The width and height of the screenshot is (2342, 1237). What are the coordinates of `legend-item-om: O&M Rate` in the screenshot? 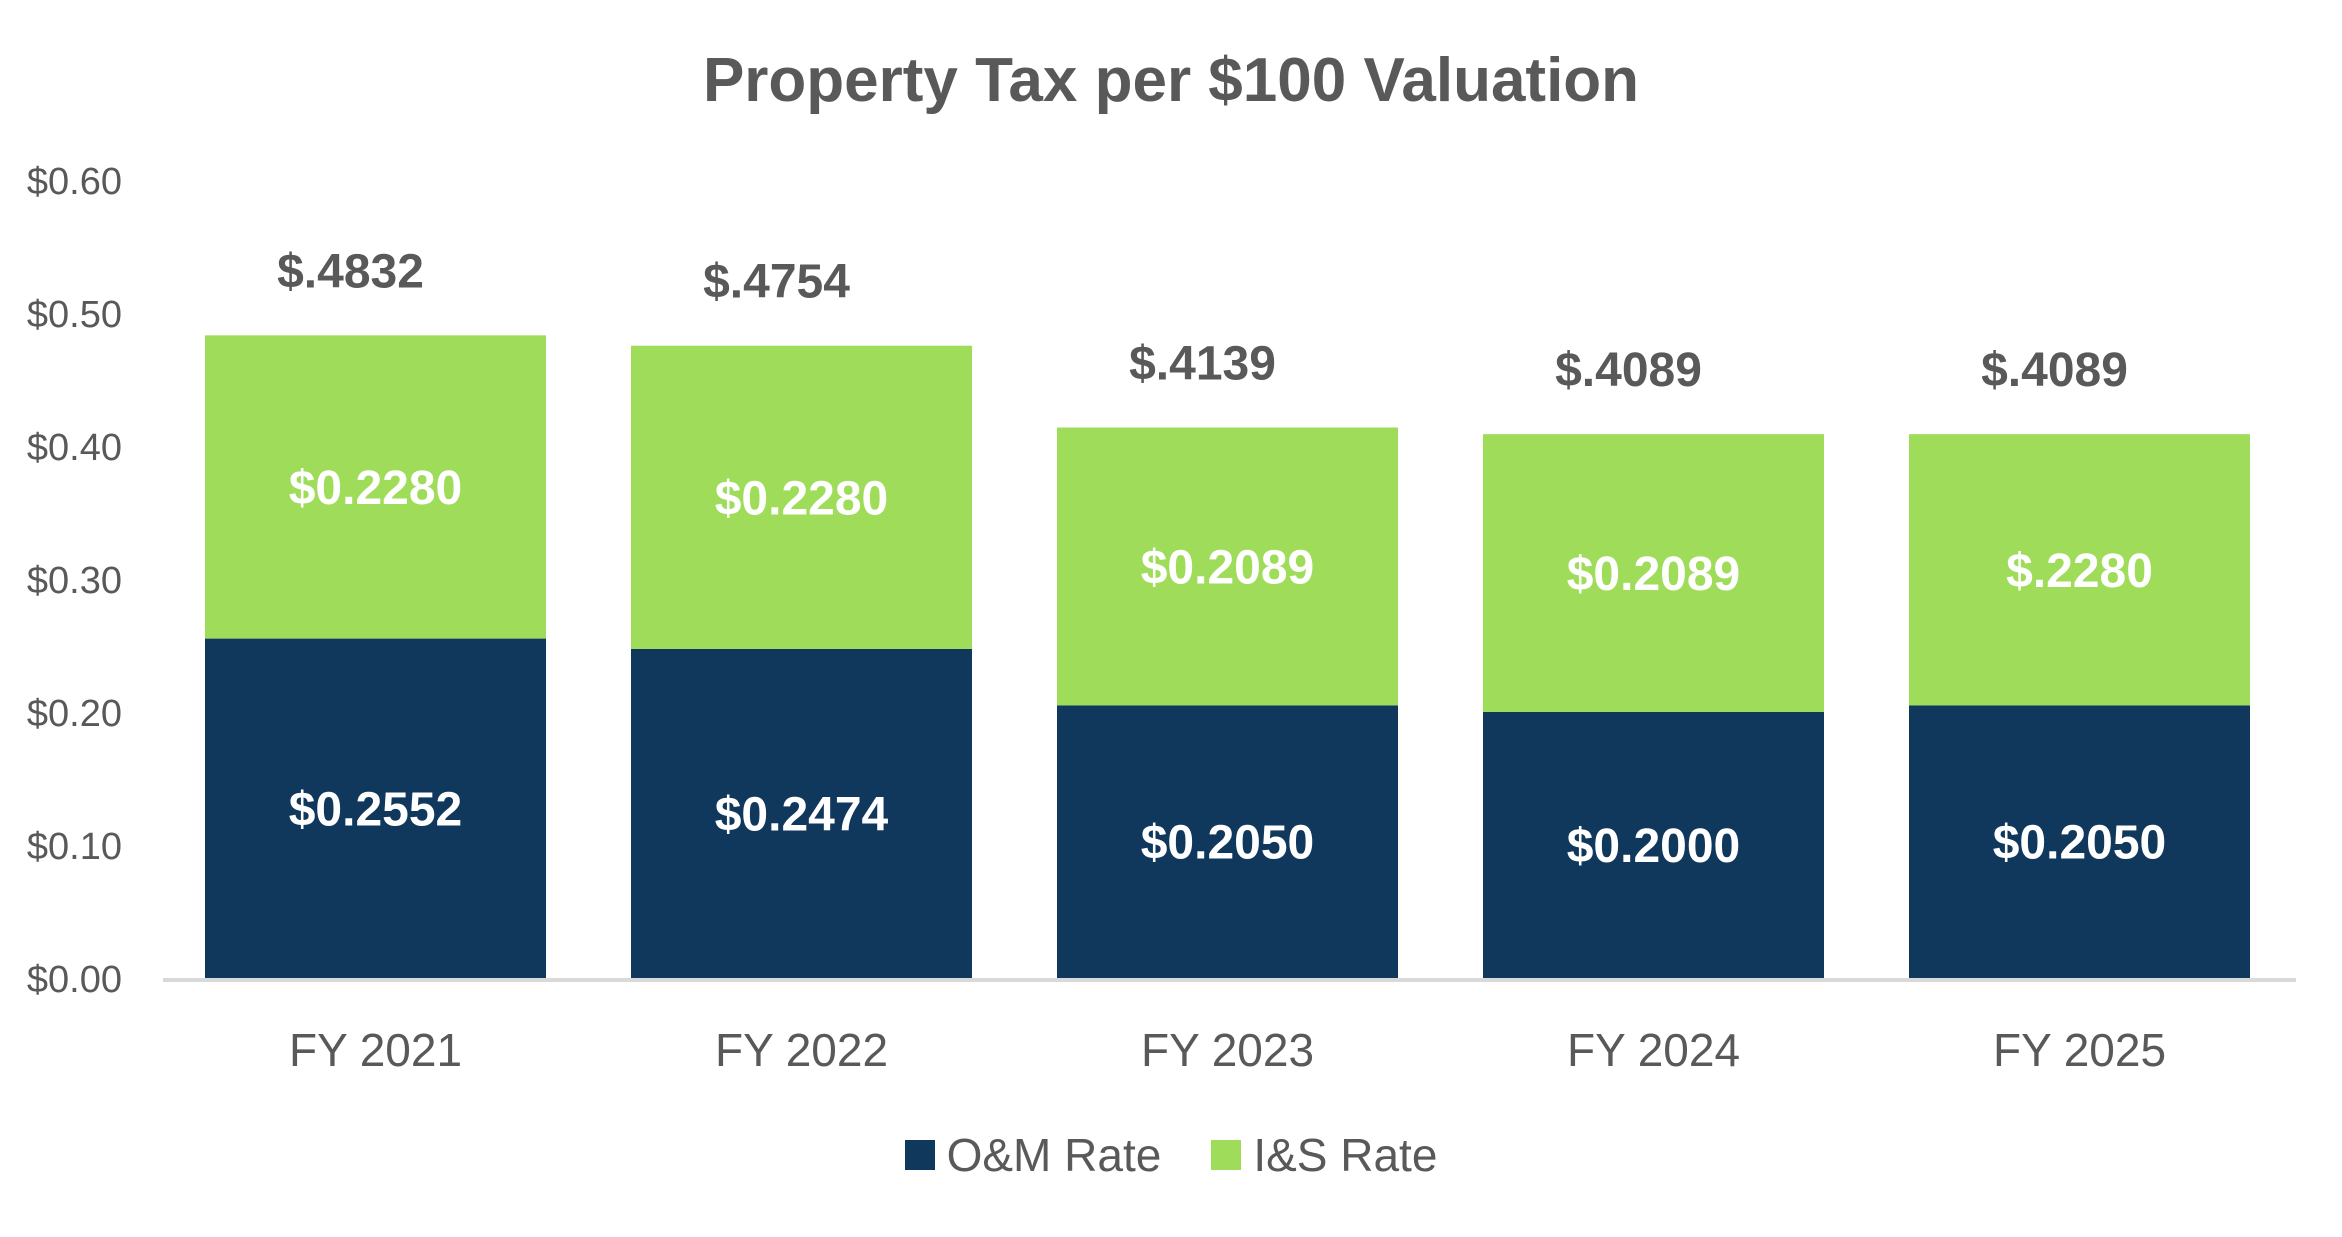 It's located at (1033, 1155).